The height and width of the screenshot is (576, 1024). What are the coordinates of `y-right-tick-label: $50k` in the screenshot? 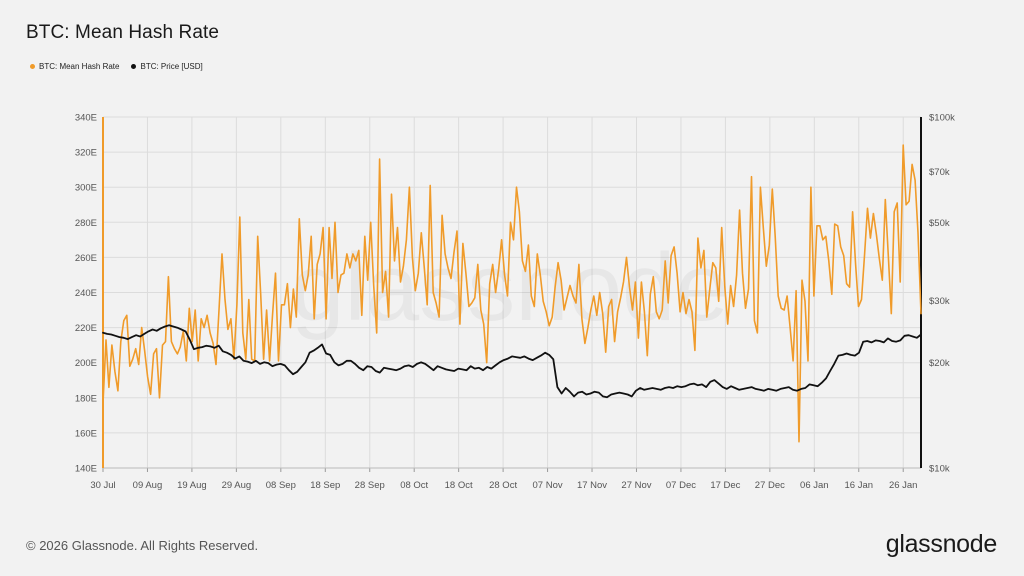 It's located at (939, 223).